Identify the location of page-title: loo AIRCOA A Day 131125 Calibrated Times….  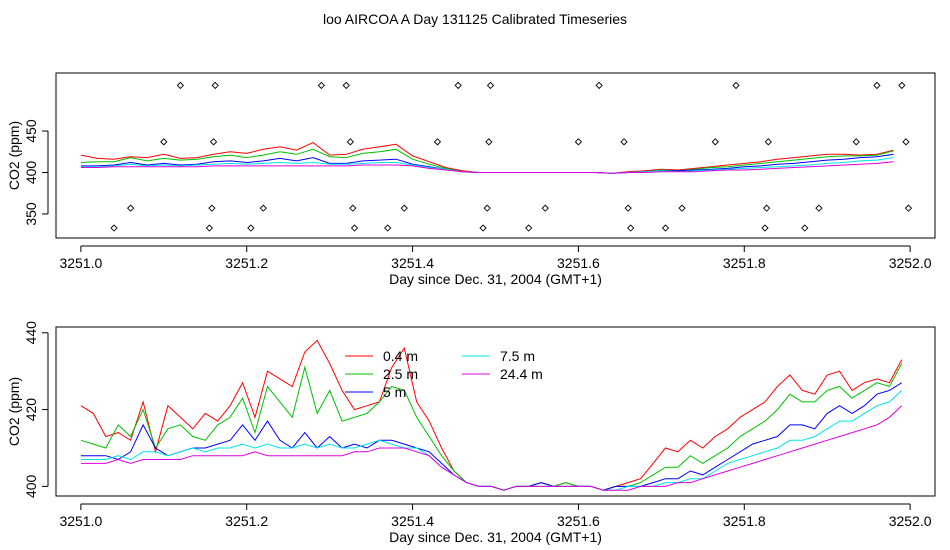
(474, 19).